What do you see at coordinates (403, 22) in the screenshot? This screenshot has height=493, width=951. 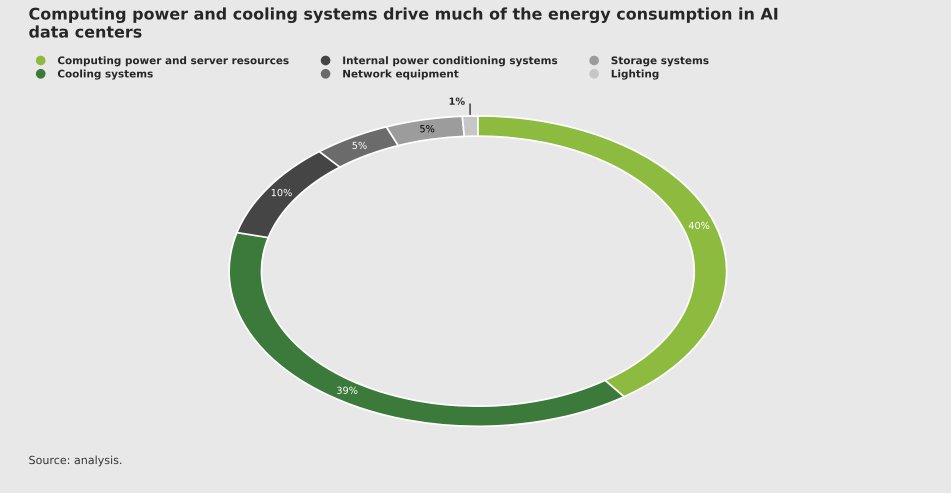 I see `chart-title: Computing power and cooling systems drive much of the energy consumption in AI data centers` at bounding box center [403, 22].